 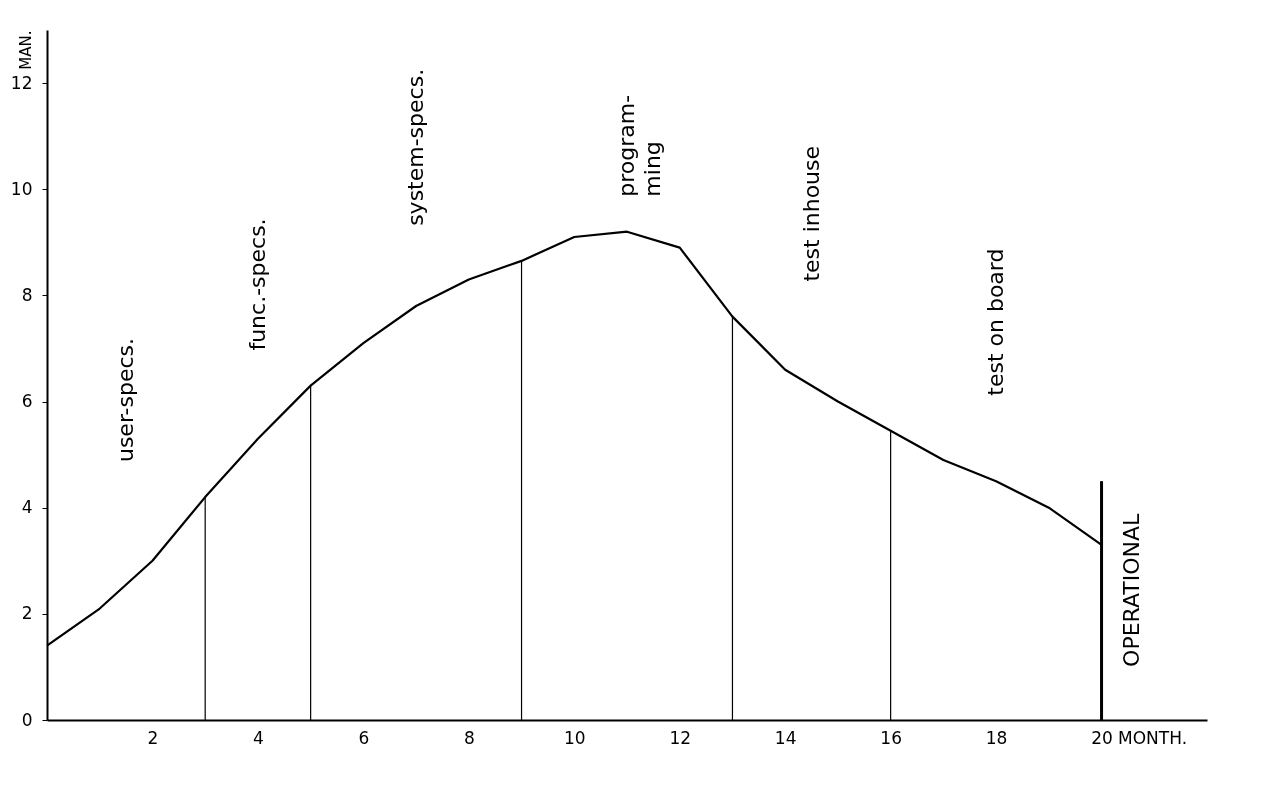 I want to click on x-tick-label: 14, so click(x=785, y=737).